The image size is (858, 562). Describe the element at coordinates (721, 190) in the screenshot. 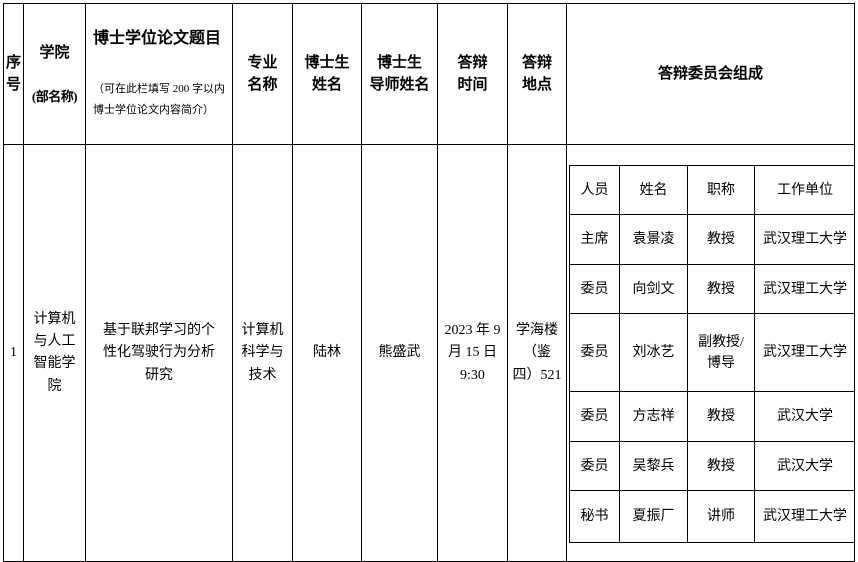

I see `committee-header-title: 职称` at that location.